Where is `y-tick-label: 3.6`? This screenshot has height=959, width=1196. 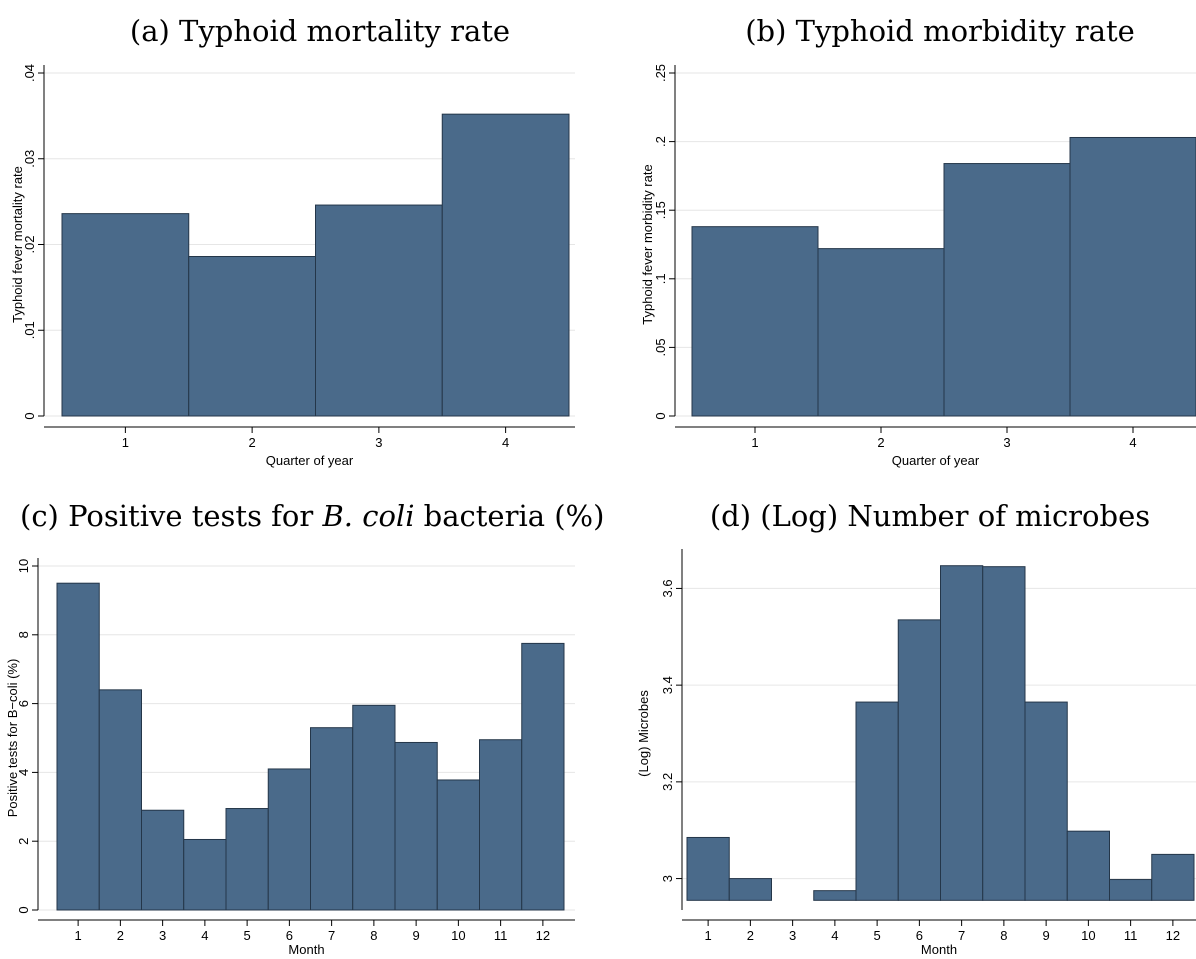
y-tick-label: 3.6 is located at coordinates (667, 588).